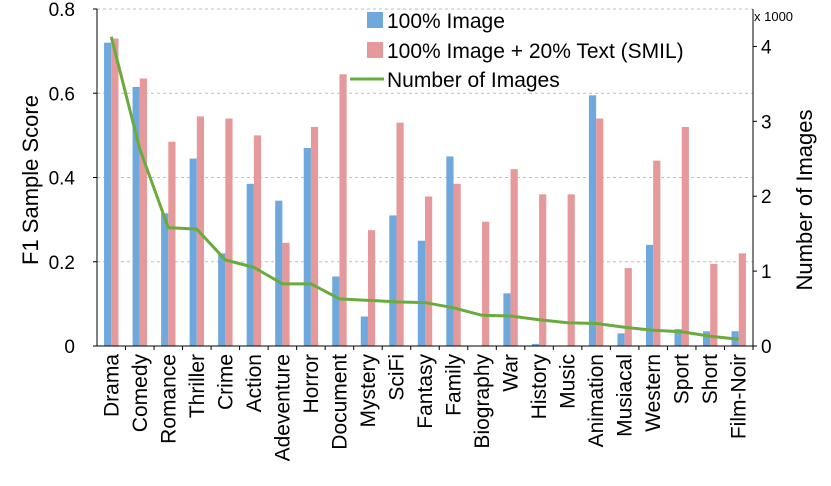  What do you see at coordinates (766, 347) in the screenshot?
I see `right-tick-label: 0` at bounding box center [766, 347].